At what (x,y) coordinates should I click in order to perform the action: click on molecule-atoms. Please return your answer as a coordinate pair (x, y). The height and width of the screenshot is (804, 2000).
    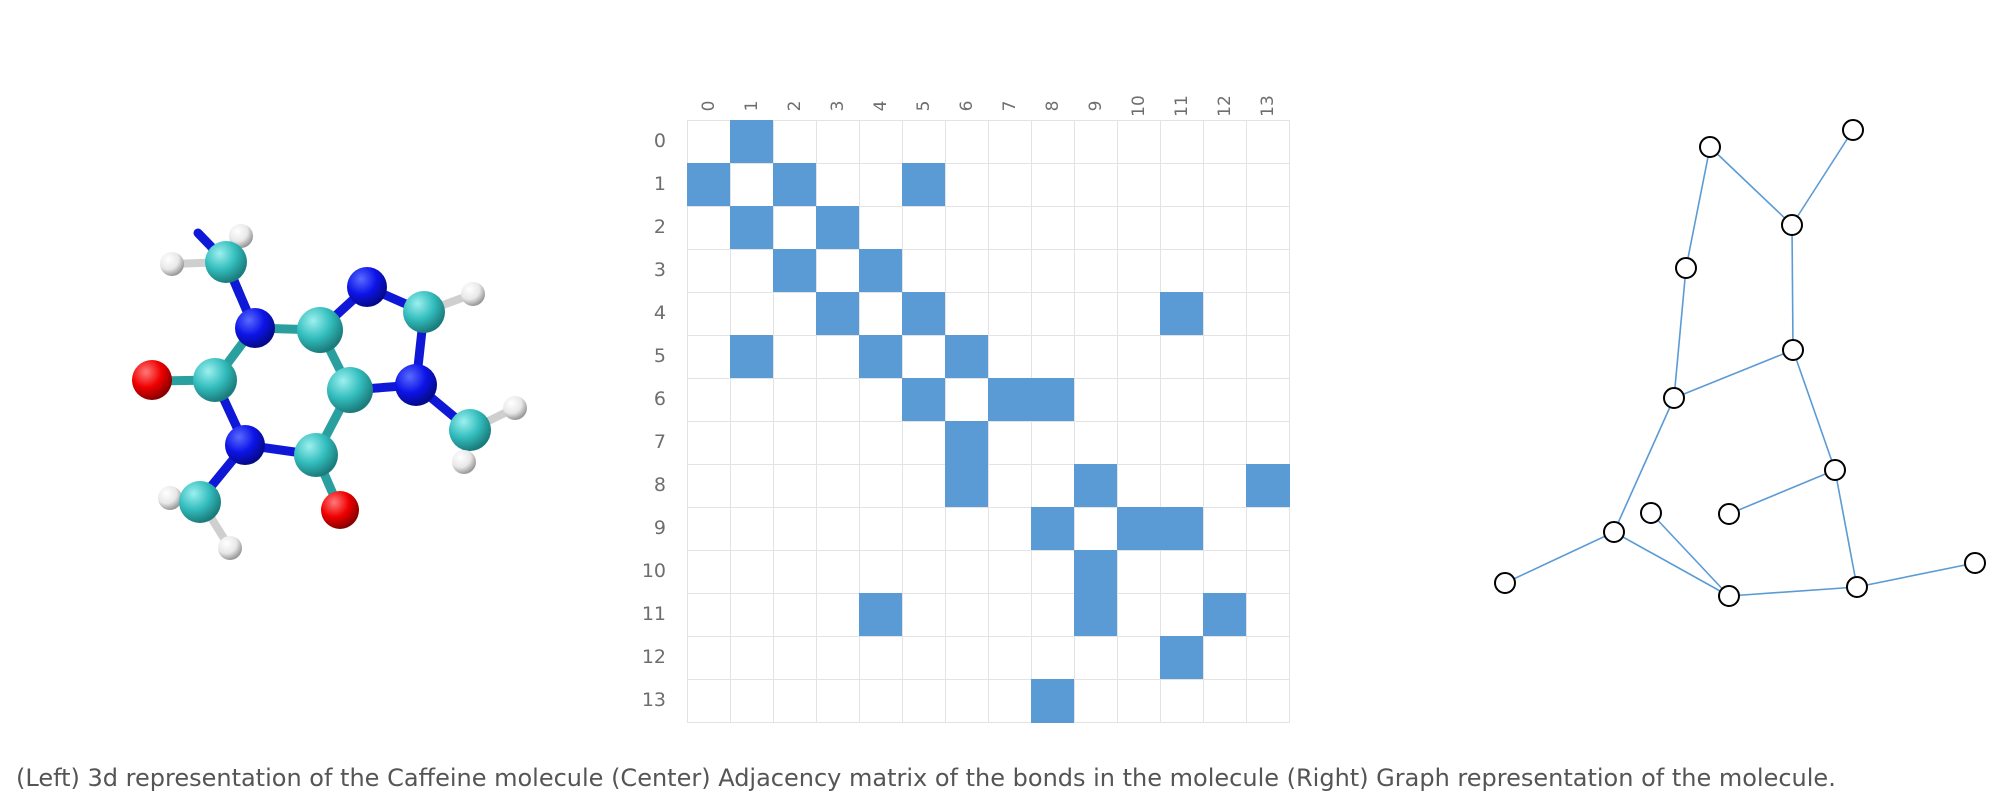
    Looking at the image, I should click on (329, 392).